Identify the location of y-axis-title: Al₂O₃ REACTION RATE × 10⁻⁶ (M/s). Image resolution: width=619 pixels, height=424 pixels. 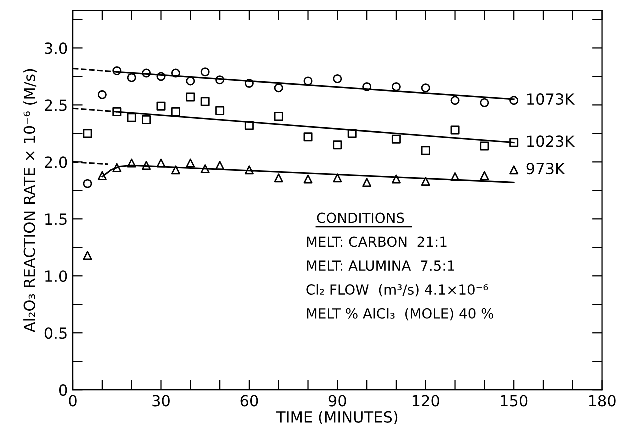
(31, 200).